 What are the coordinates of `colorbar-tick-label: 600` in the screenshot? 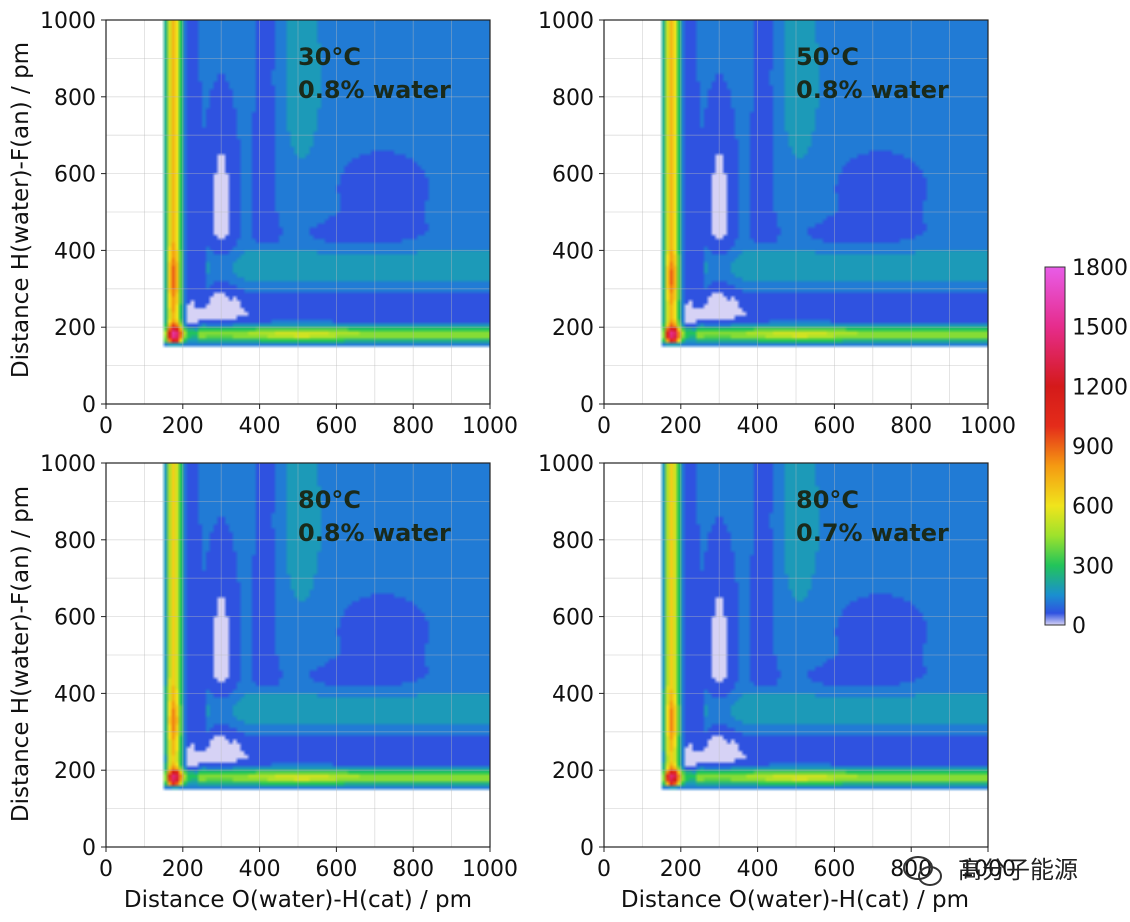 It's located at (1093, 507).